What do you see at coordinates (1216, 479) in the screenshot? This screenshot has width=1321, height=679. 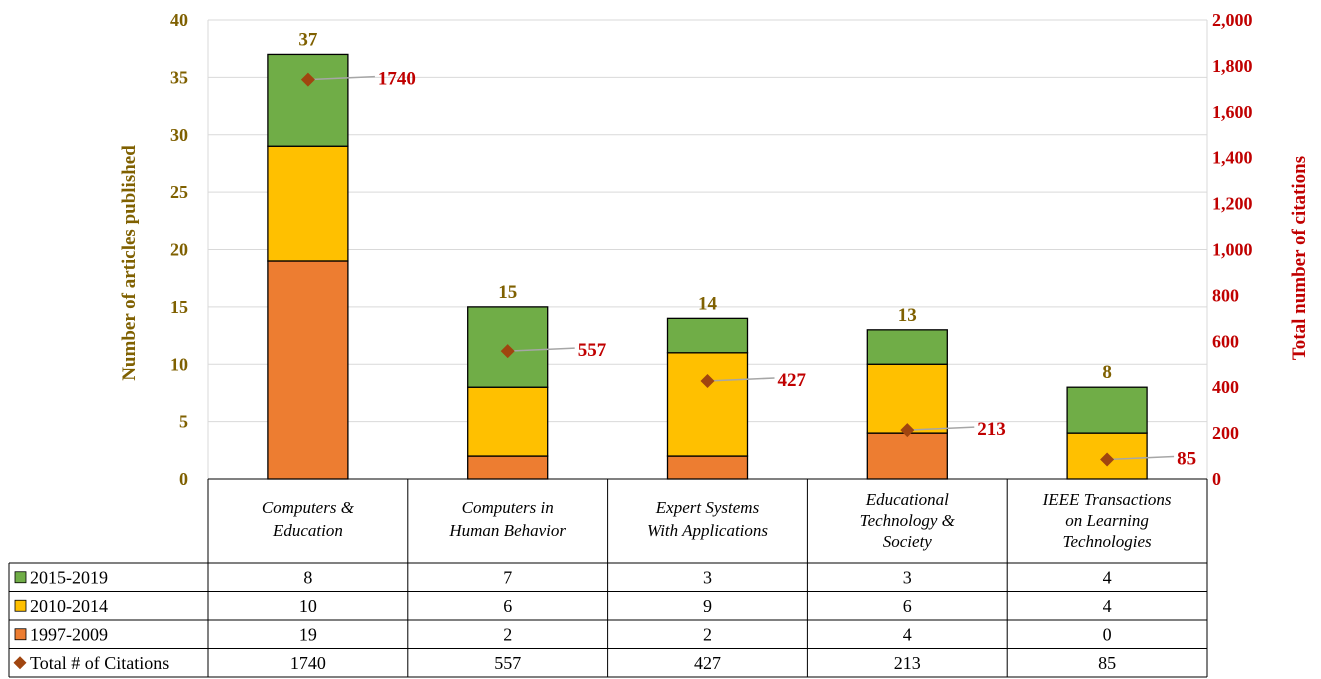 I see `right-tick-label: 0` at bounding box center [1216, 479].